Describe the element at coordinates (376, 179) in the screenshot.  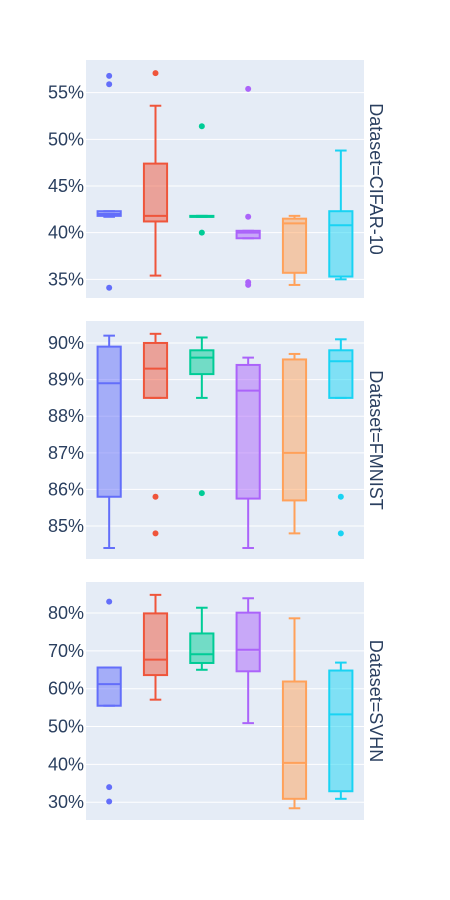
I see `facet-label: Dataset=CIFAR-10` at that location.